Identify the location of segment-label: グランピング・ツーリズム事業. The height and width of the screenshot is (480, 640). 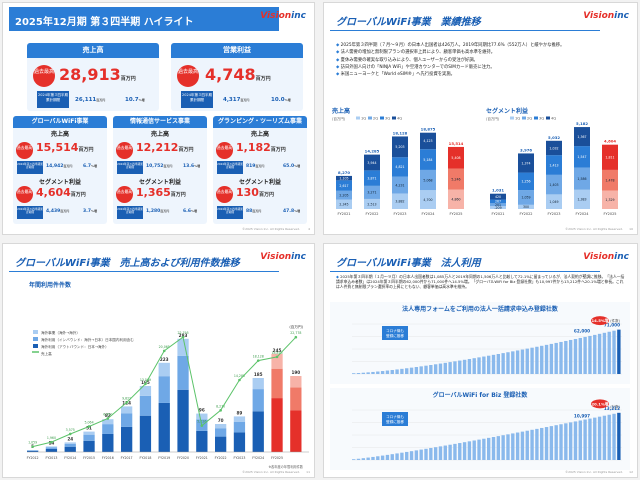
(260, 122).